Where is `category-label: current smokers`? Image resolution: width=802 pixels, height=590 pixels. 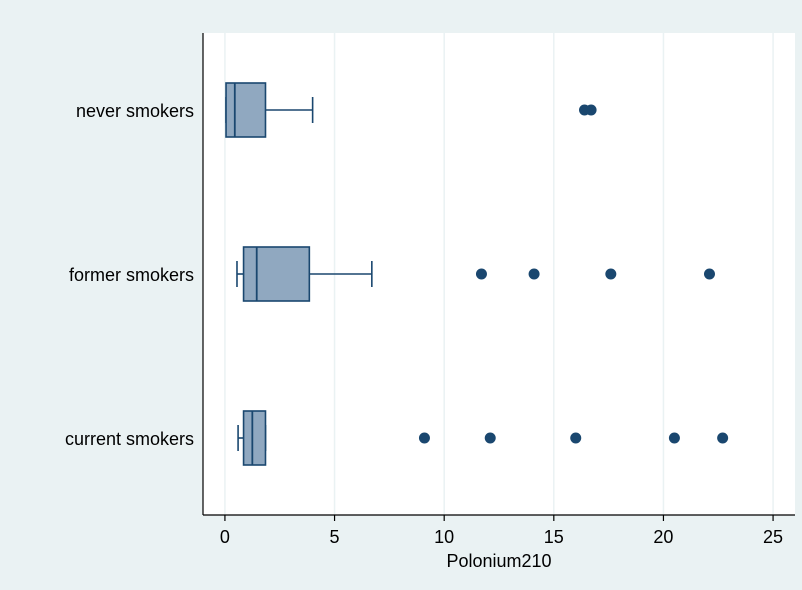 category-label: current smokers is located at coordinates (129, 439).